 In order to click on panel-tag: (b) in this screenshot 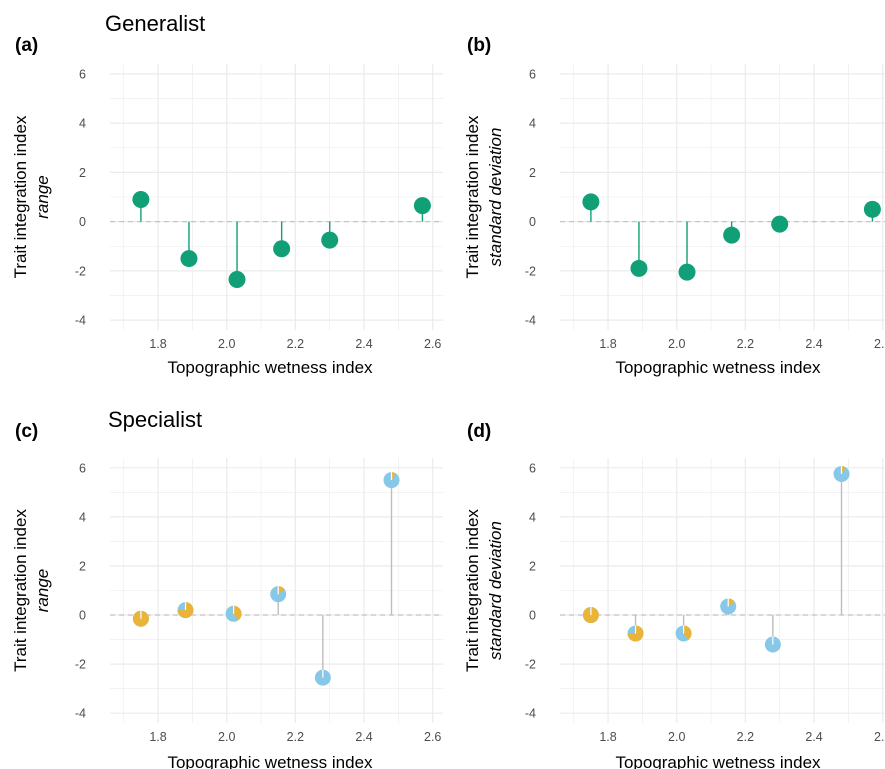, I will do `click(479, 45)`.